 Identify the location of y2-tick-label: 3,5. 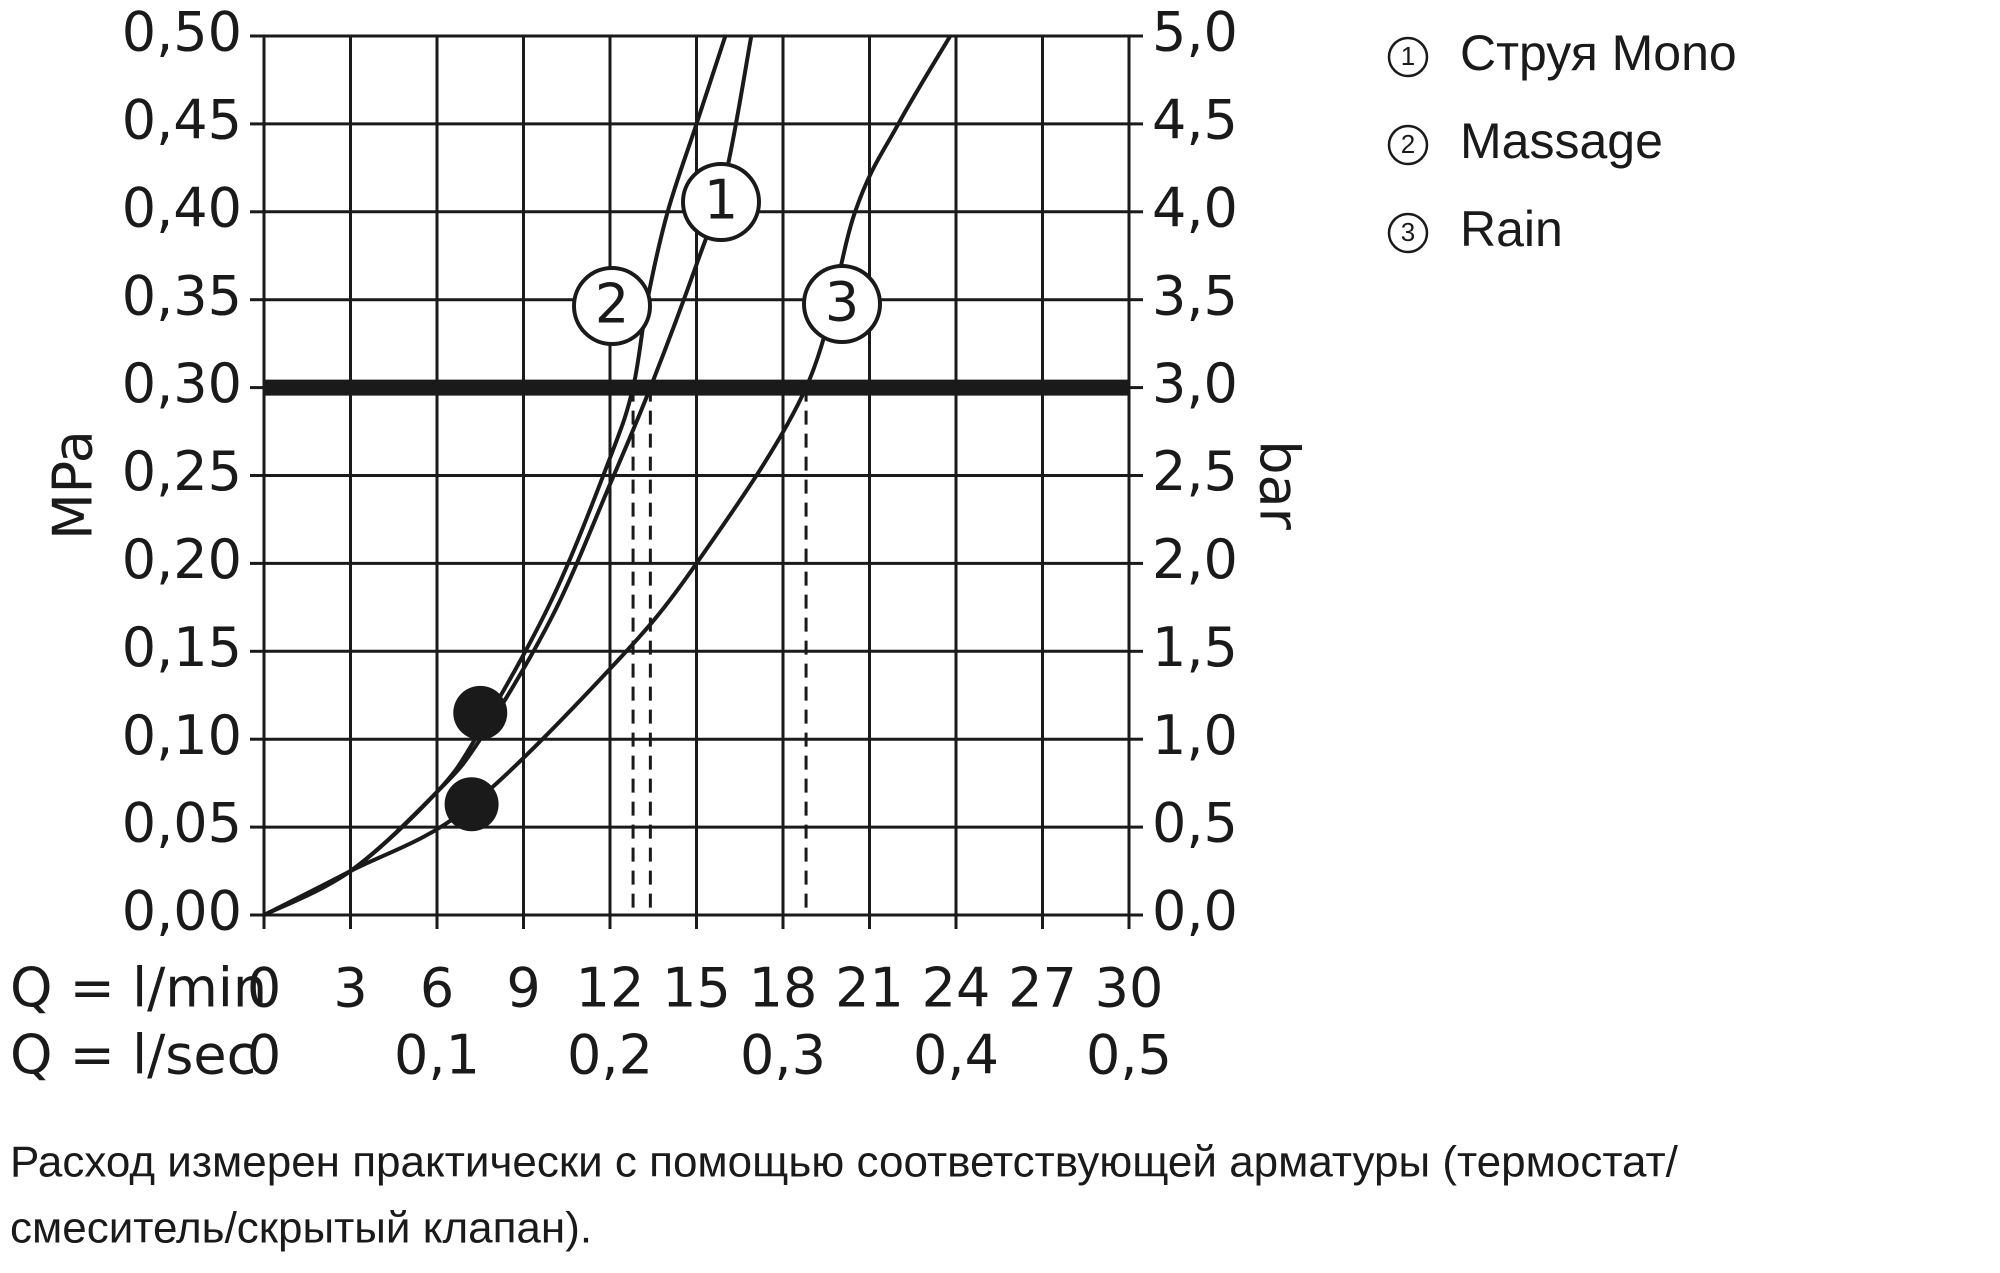
(1195, 295).